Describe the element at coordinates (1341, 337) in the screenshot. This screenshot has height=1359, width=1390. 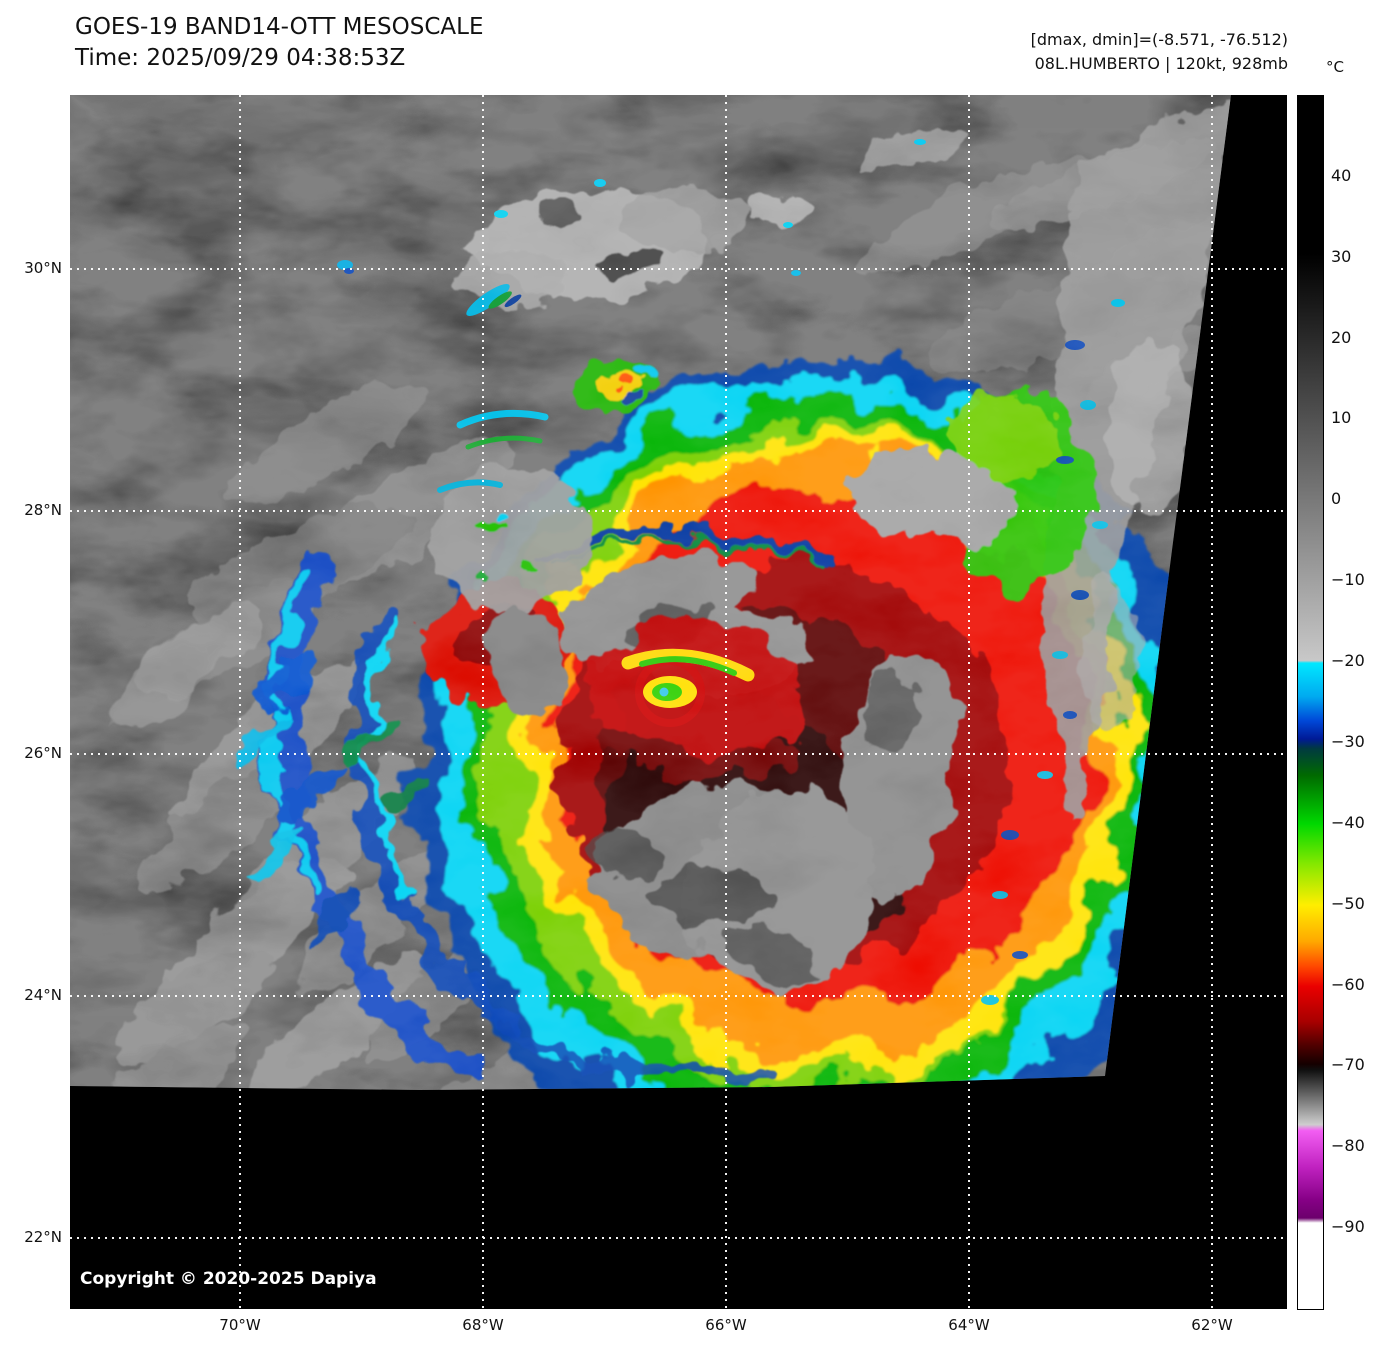
I see `colorbar-tick-label: 20` at that location.